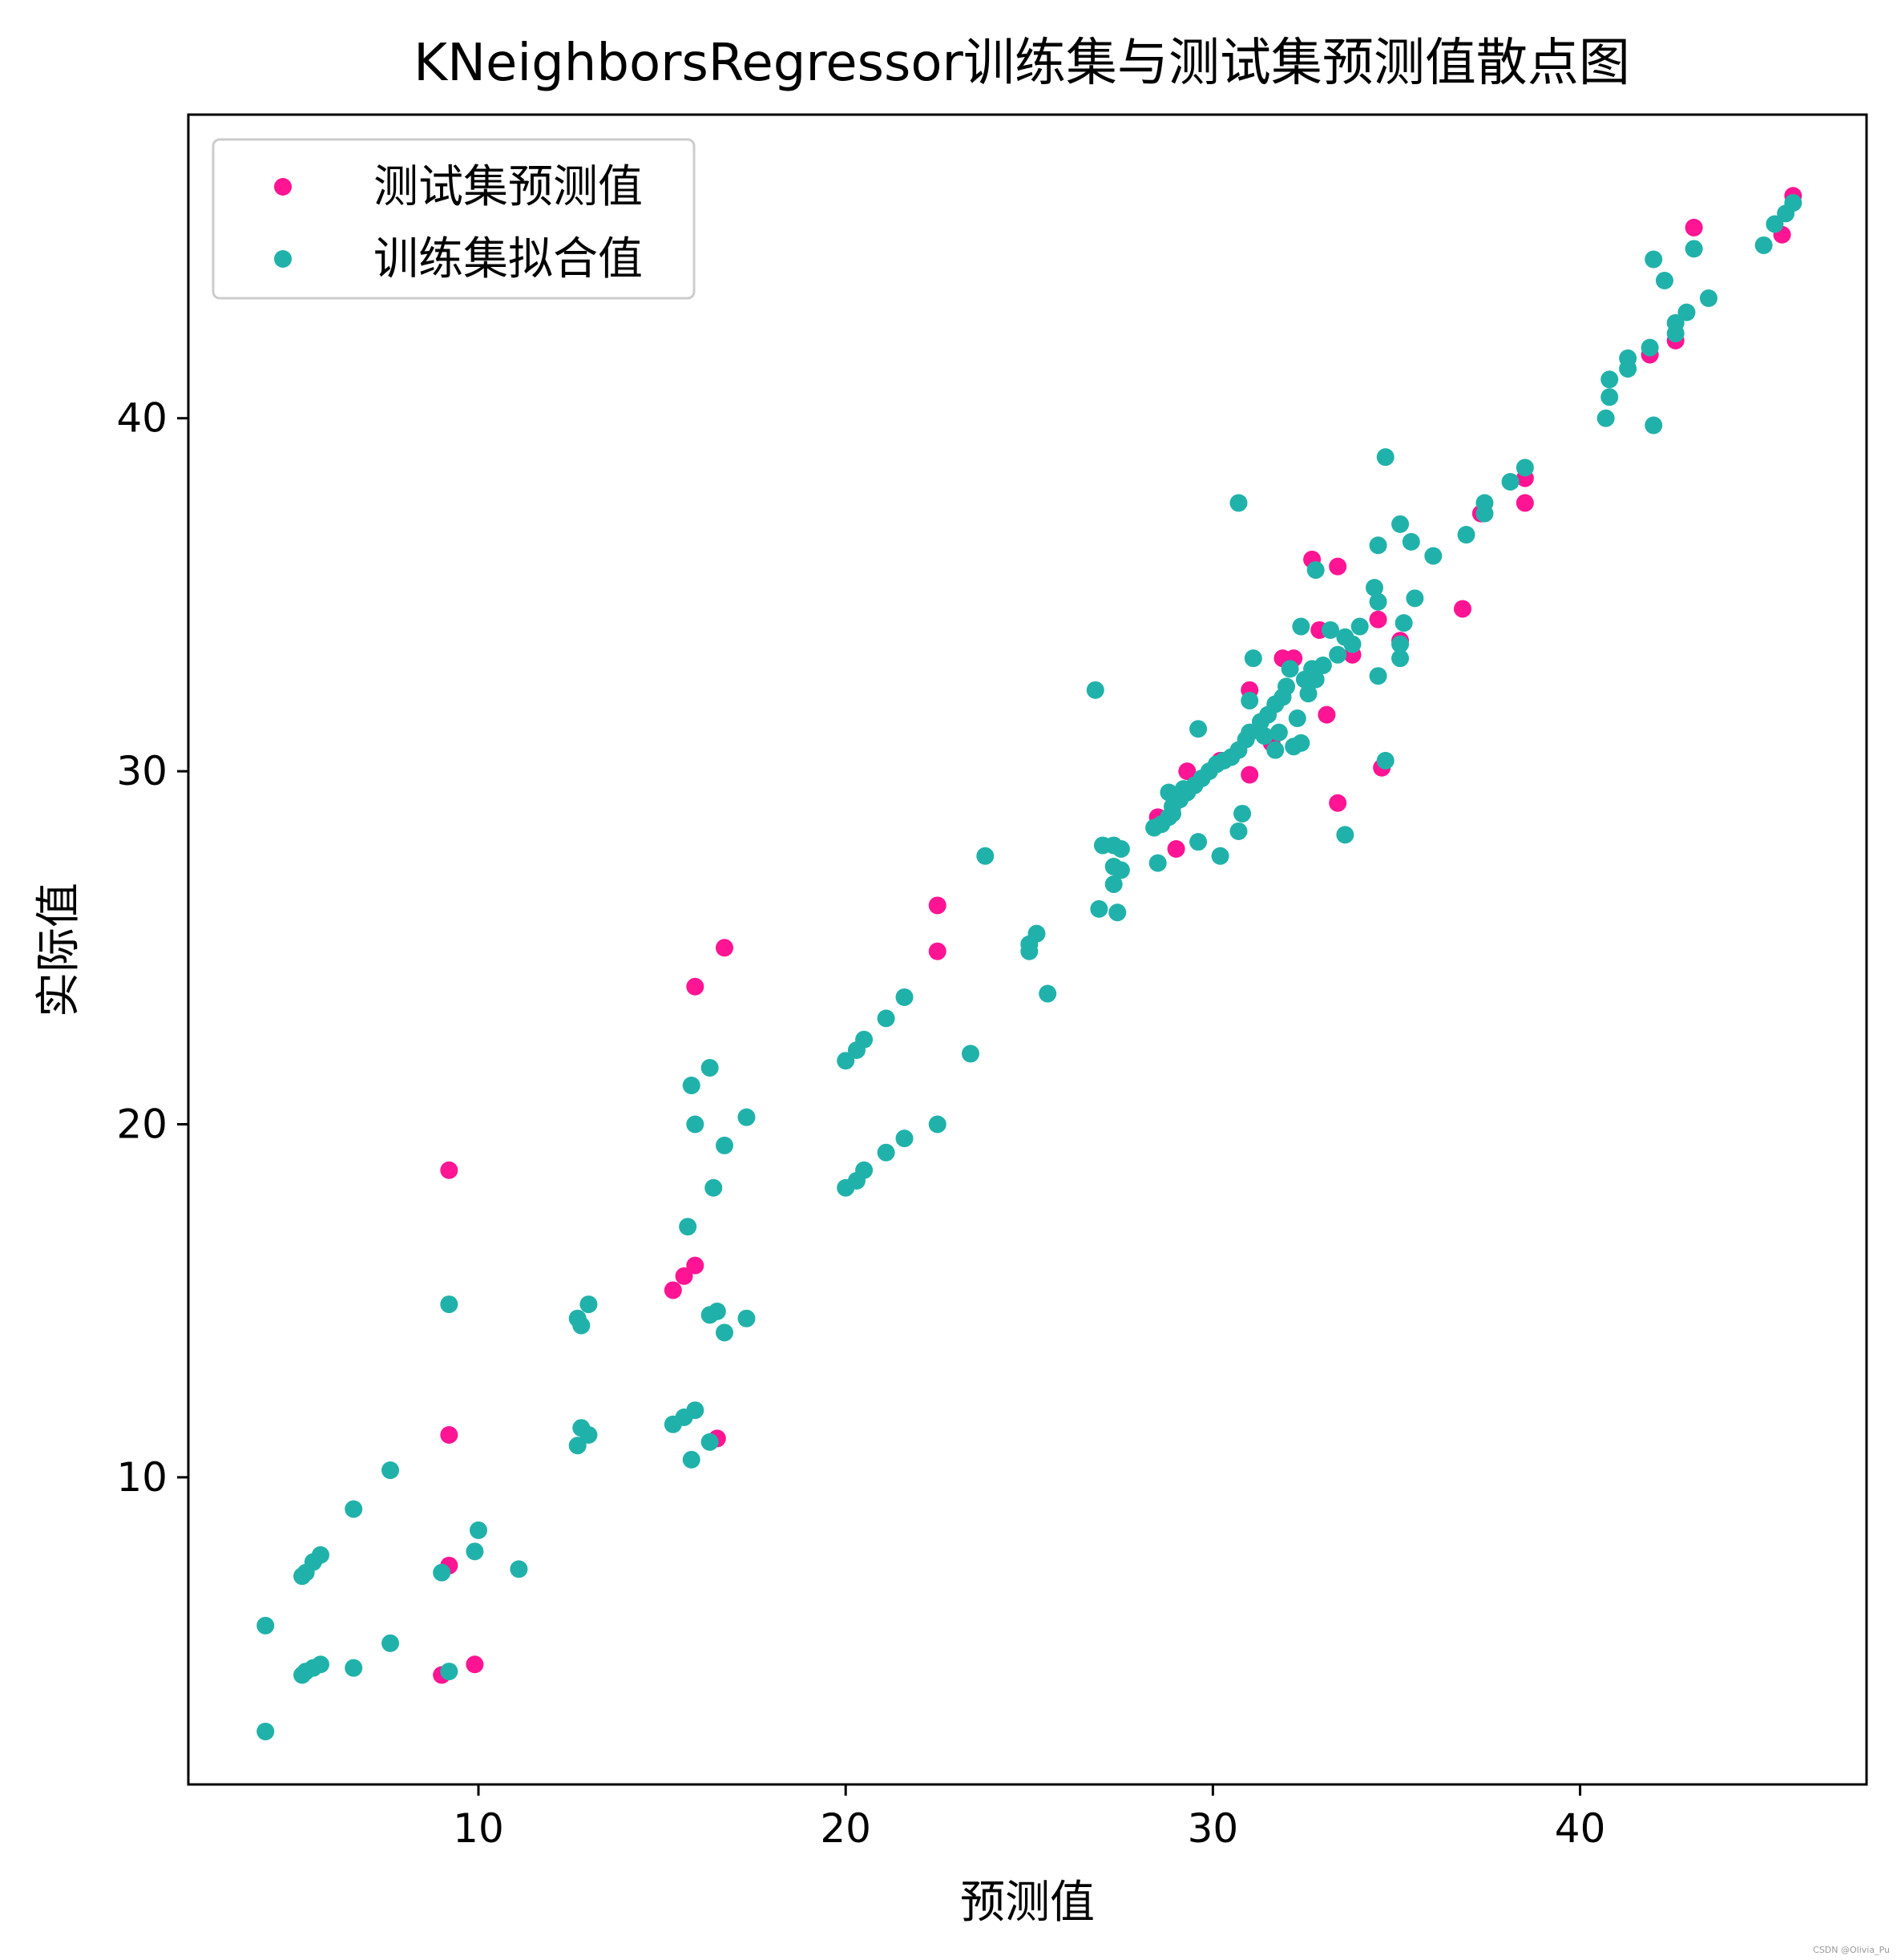 This screenshot has width=1901, height=1960. I want to click on legend: 测试集预测值 训练集拟合值, so click(454, 219).